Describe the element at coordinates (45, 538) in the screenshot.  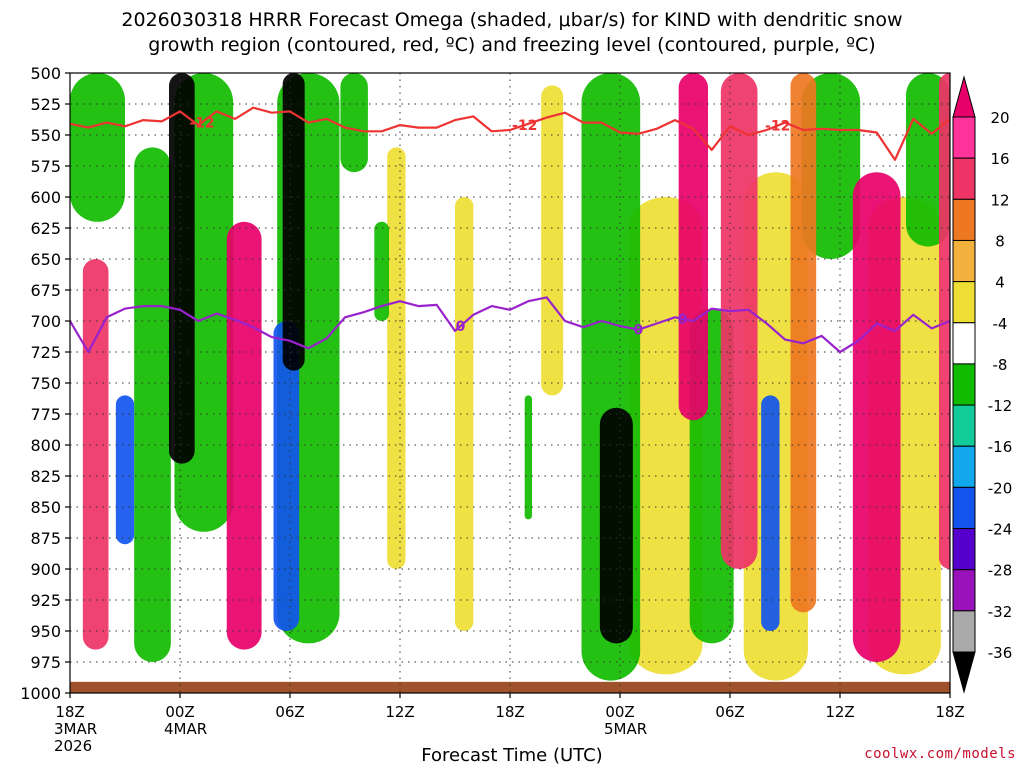
I see `y-tick-label: 875` at that location.